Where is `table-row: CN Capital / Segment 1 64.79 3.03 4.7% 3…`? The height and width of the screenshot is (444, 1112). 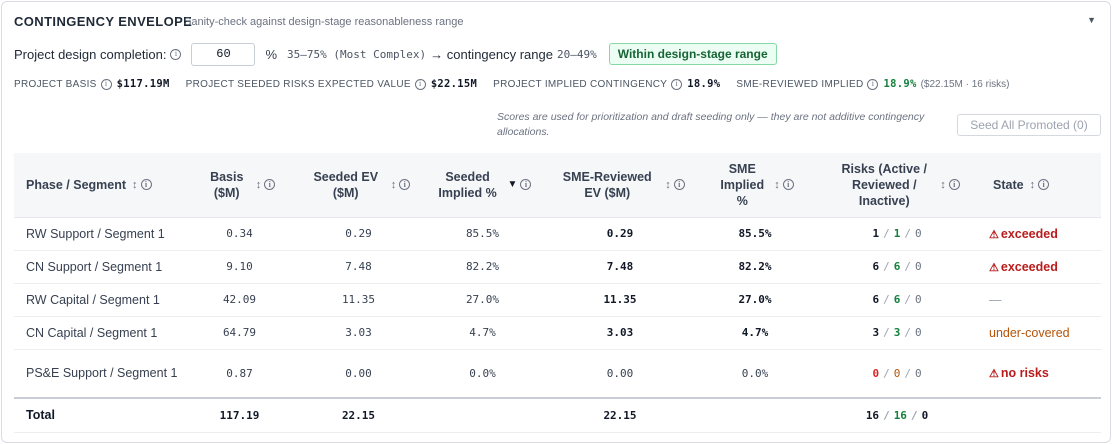
table-row: CN Capital / Segment 1 64.79 3.03 4.7% 3… is located at coordinates (557, 332).